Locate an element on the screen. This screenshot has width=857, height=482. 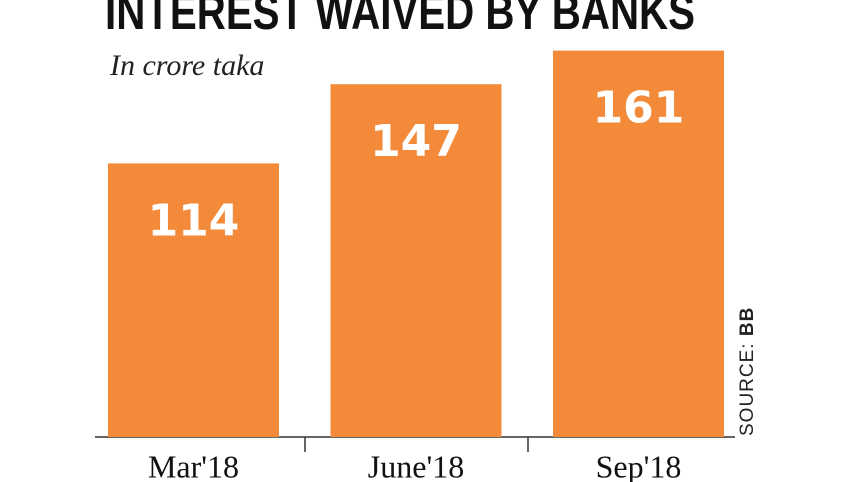
x-tick-label: Mar'18 is located at coordinates (193, 465).